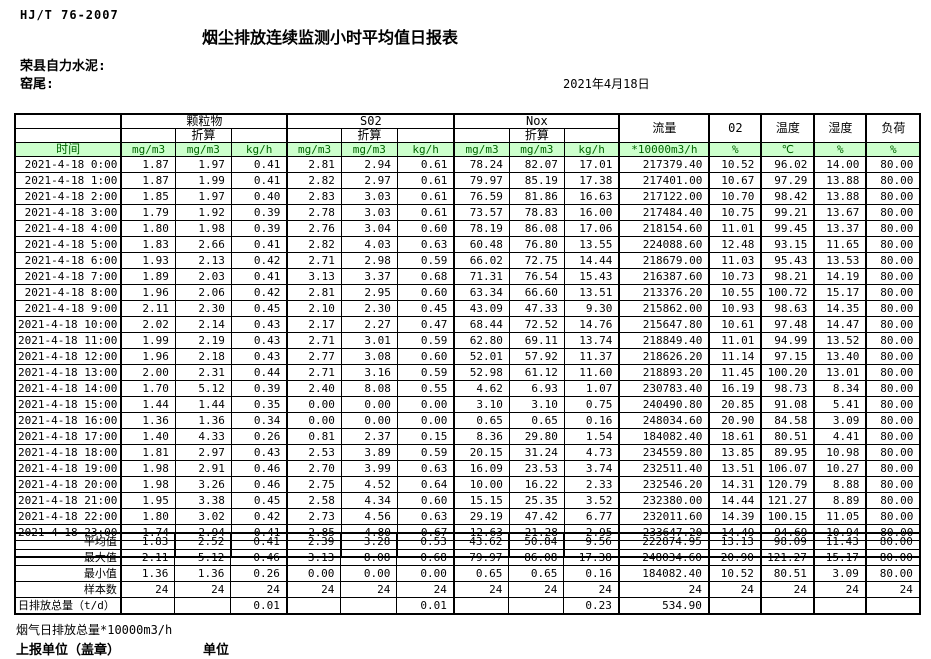  I want to click on cell: 2.33, so click(591, 484).